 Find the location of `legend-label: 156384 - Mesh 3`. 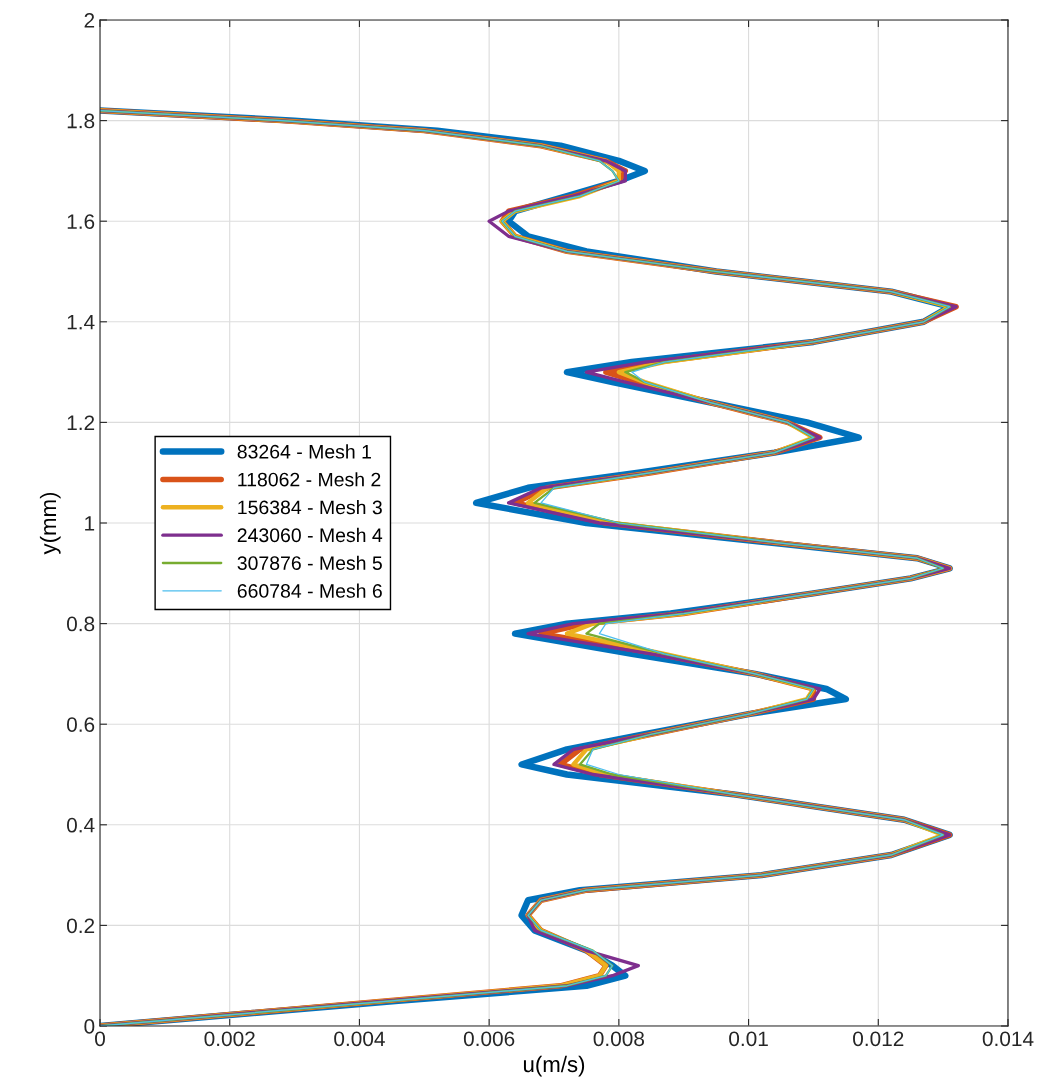

legend-label: 156384 - Mesh 3 is located at coordinates (310, 507).